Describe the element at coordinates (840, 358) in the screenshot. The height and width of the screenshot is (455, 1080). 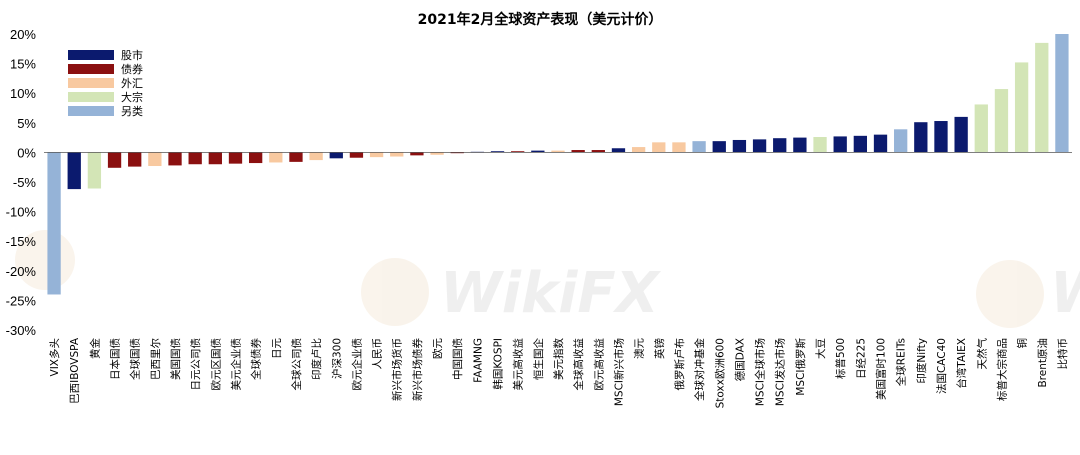
I see `category-label: 标普500` at that location.